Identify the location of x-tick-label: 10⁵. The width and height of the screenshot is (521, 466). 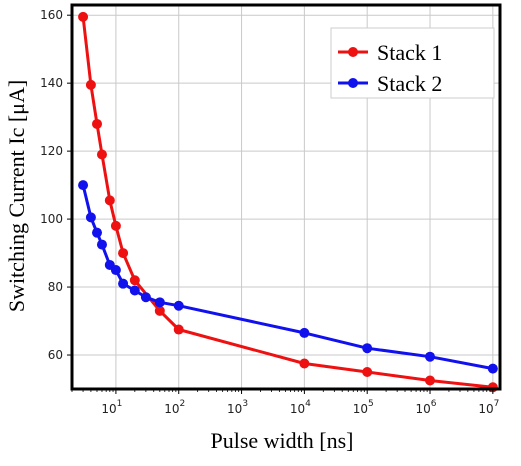
(363, 407).